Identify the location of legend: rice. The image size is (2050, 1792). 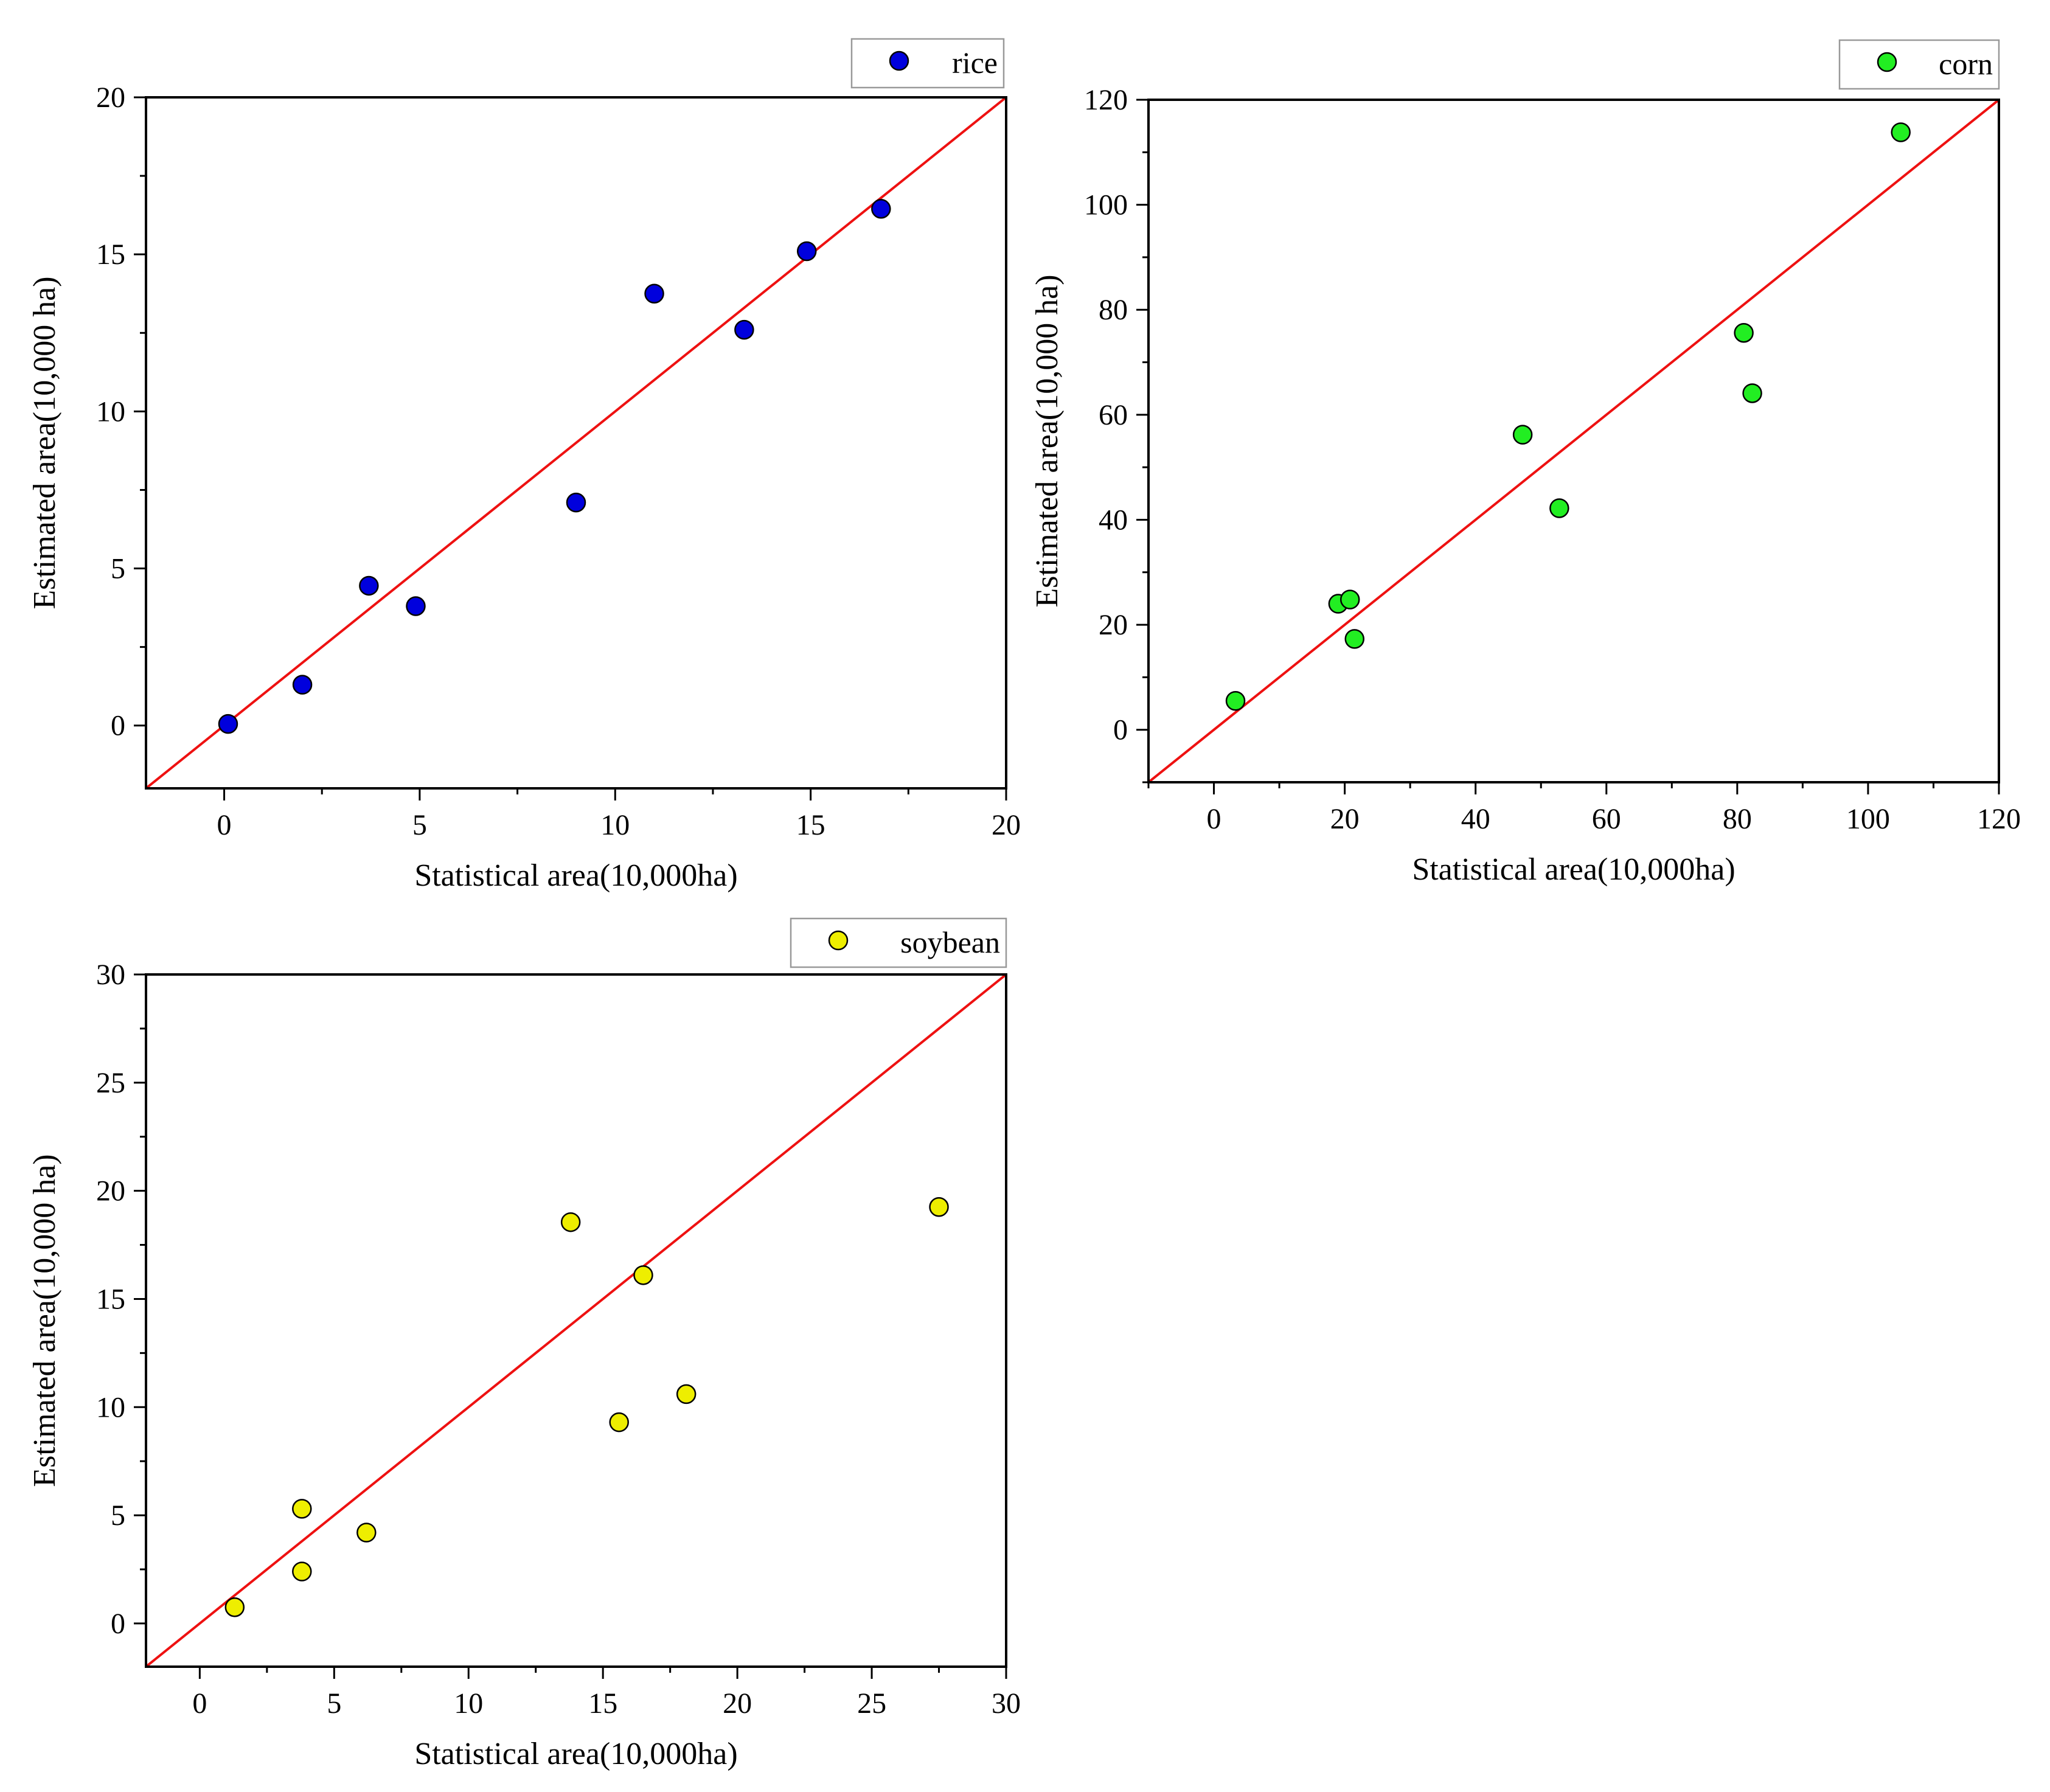
(927, 63).